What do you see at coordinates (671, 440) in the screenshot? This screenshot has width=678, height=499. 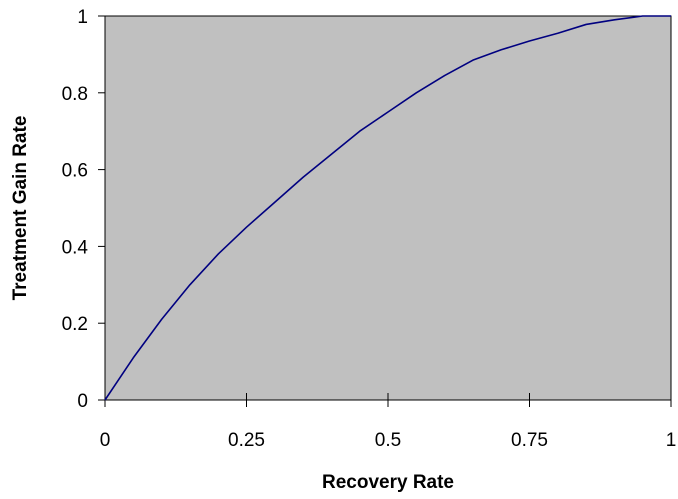 I see `x-tick-label: 1` at bounding box center [671, 440].